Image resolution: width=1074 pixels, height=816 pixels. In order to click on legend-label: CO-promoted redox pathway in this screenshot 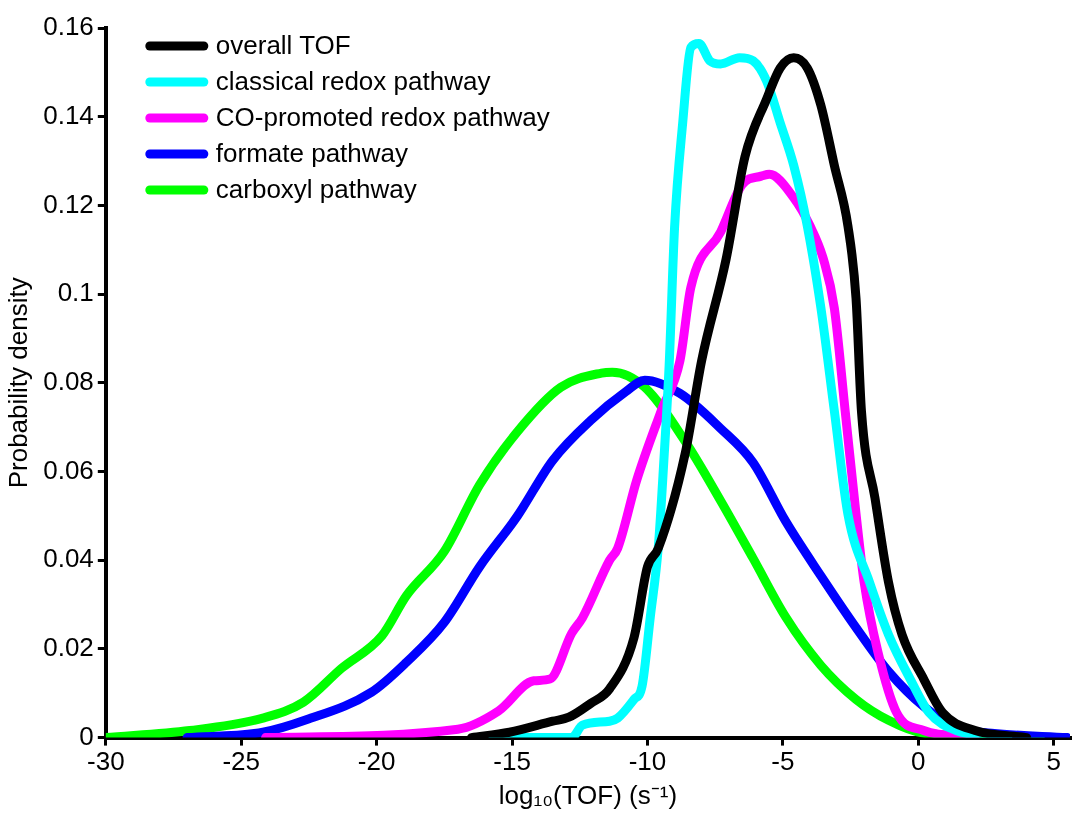, I will do `click(382, 117)`.